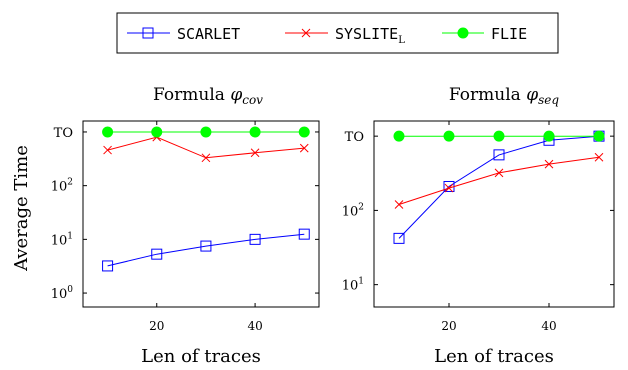 Image resolution: width=628 pixels, height=370 pixels. I want to click on legend: SCARLET SYSLITEL FLIE, so click(337, 33).